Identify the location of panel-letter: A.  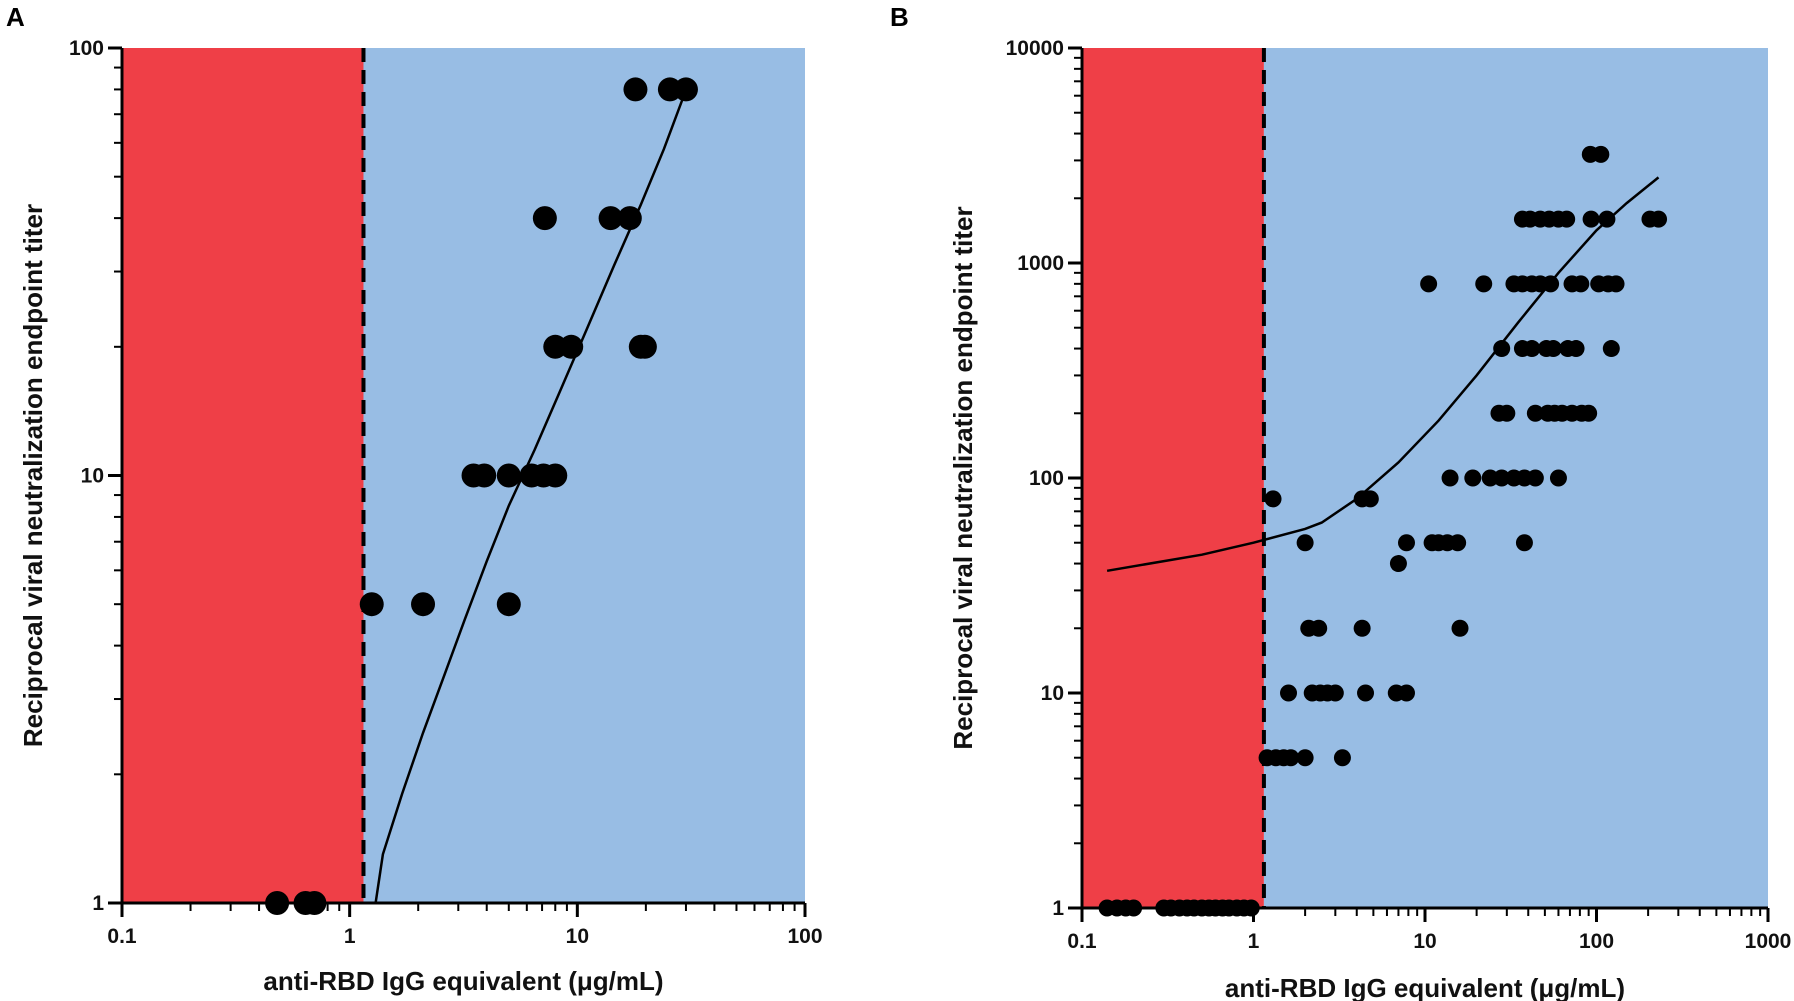
(15, 17).